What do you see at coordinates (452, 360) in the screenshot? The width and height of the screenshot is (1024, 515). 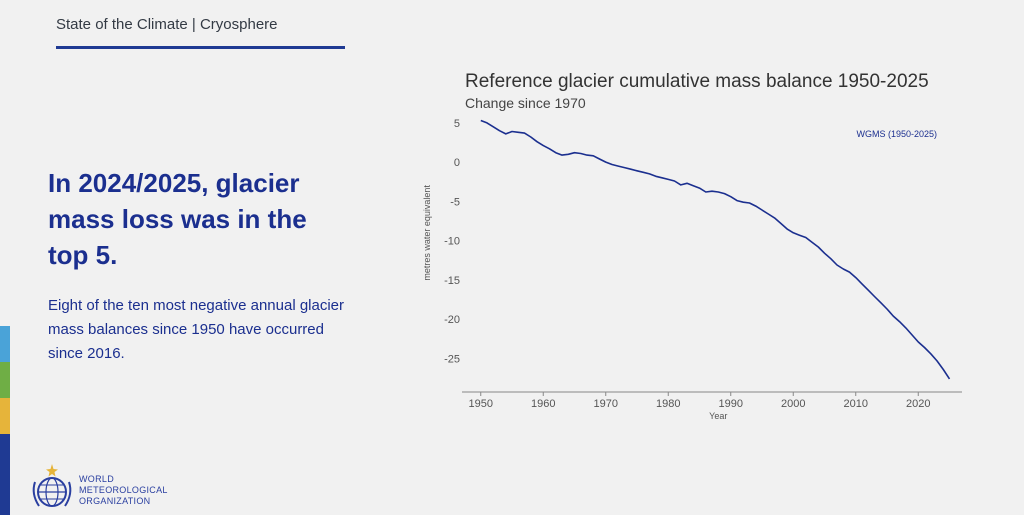 I see `y-tick-label: -25` at bounding box center [452, 360].